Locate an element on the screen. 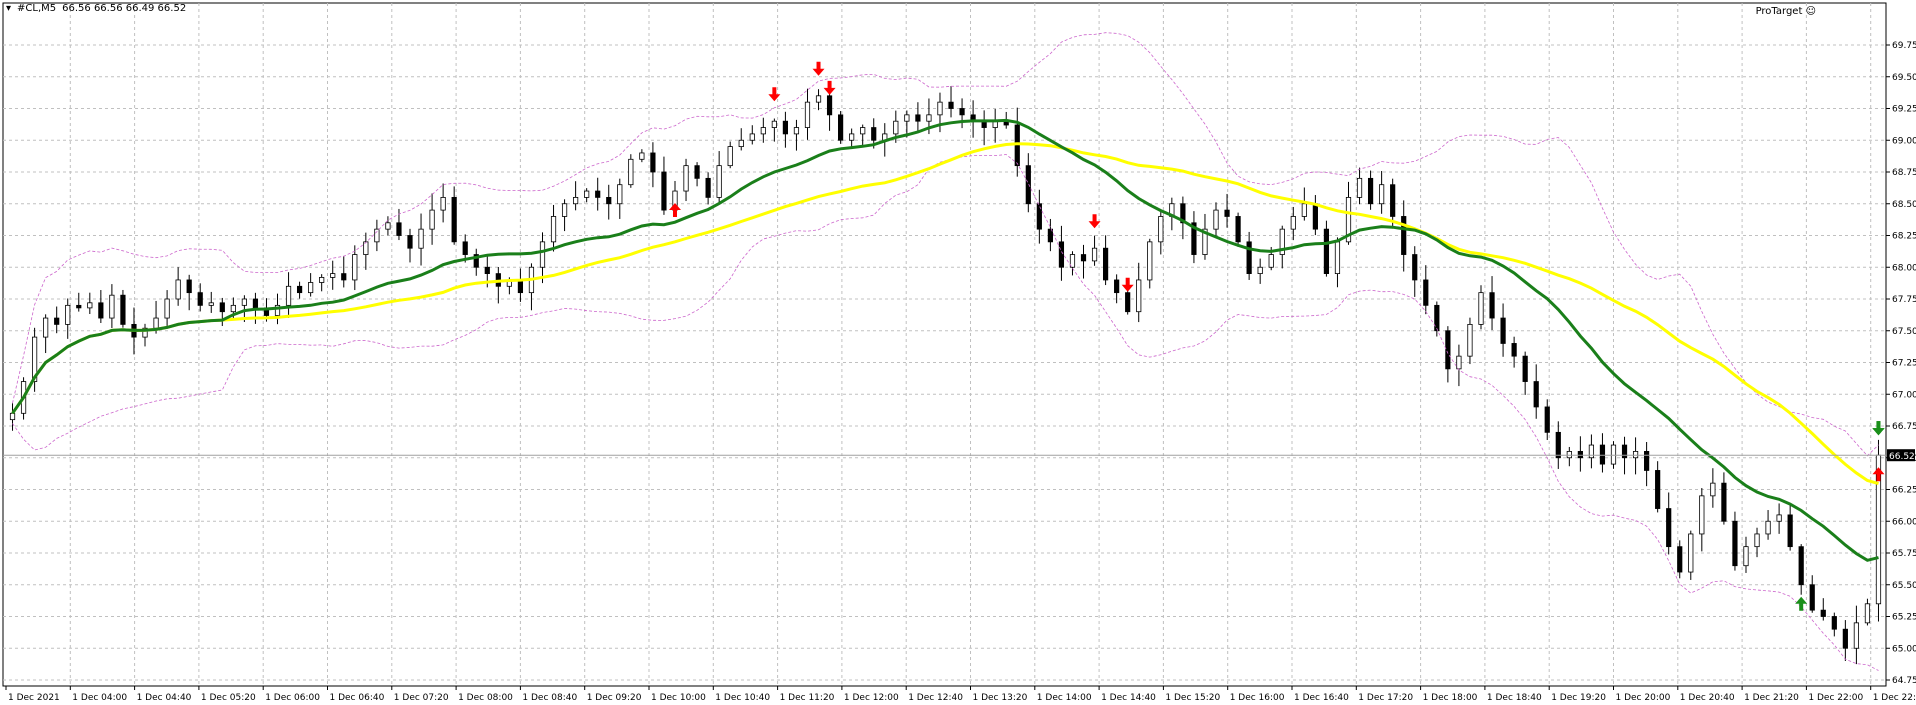 This screenshot has height=705, width=1916. up-arrow-icon is located at coordinates (674, 210).